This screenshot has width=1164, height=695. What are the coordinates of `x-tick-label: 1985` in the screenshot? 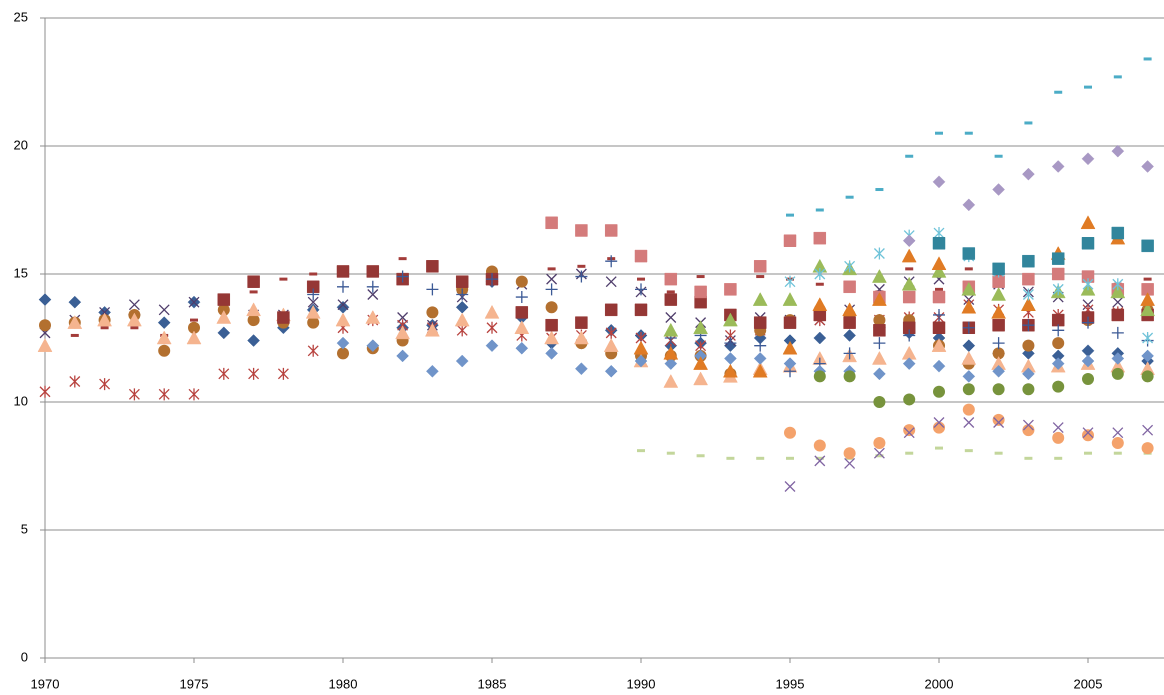 It's located at (492, 683).